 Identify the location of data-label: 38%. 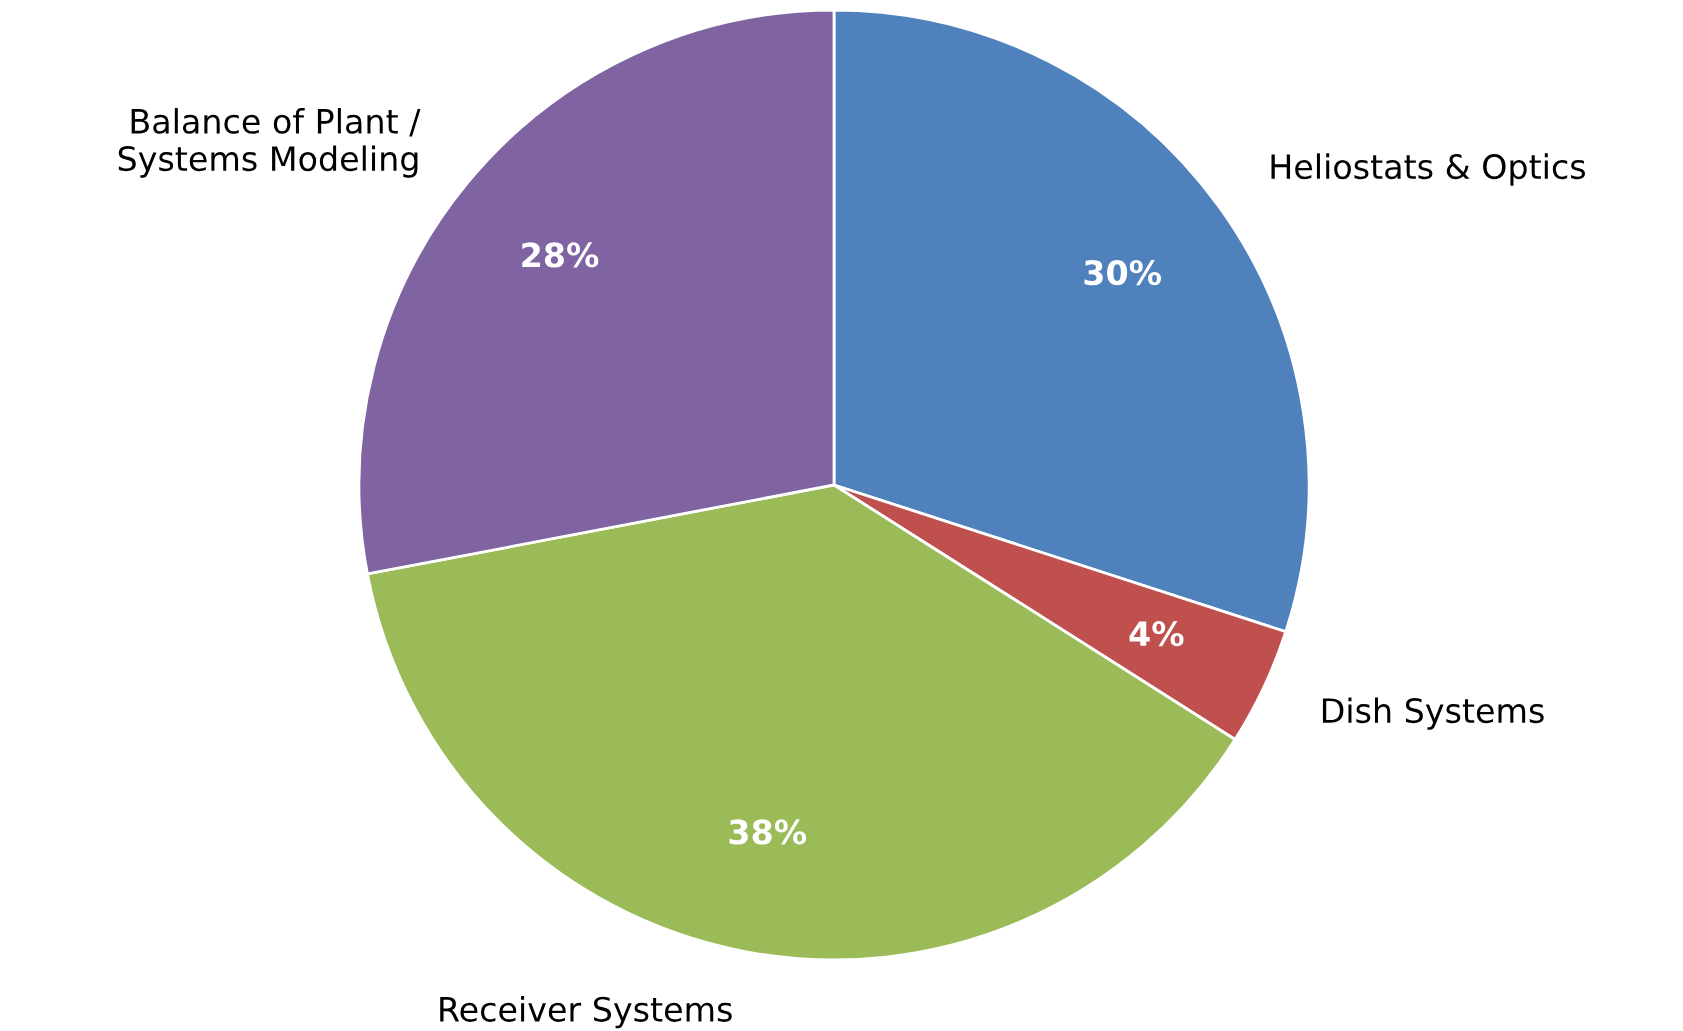
(768, 832).